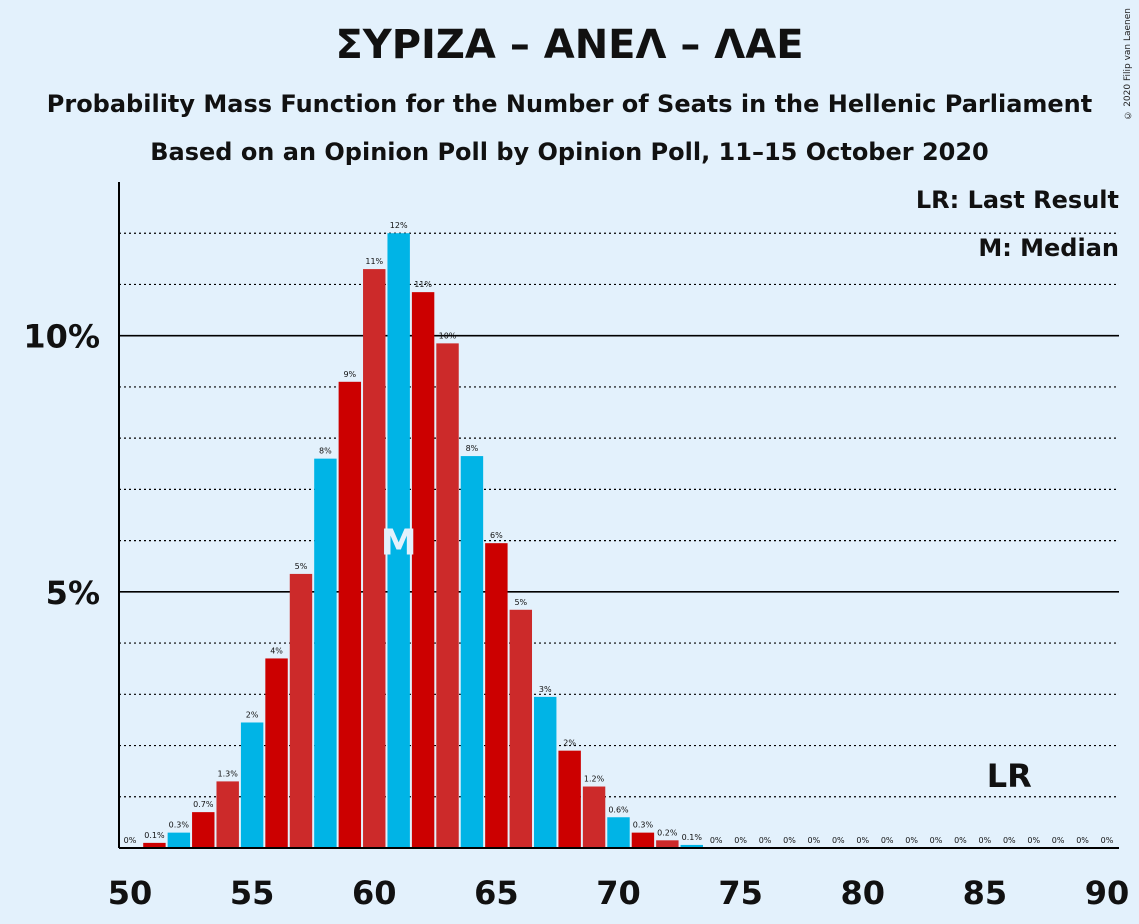 This screenshot has height=924, width=1139. What do you see at coordinates (1009, 840) in the screenshot?
I see `bar-label-86: 0%` at bounding box center [1009, 840].